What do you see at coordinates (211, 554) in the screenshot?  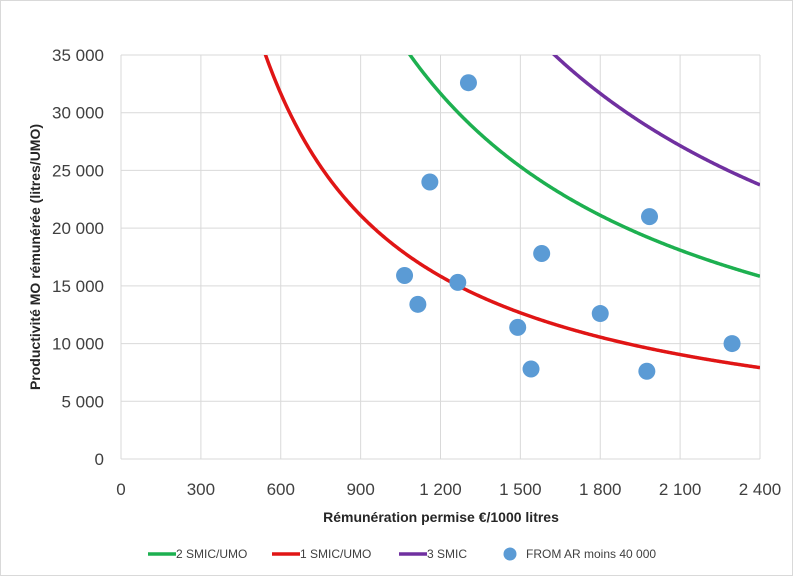 I see `legend-label-2-smic-umo: 2 SMIC/UMO` at bounding box center [211, 554].